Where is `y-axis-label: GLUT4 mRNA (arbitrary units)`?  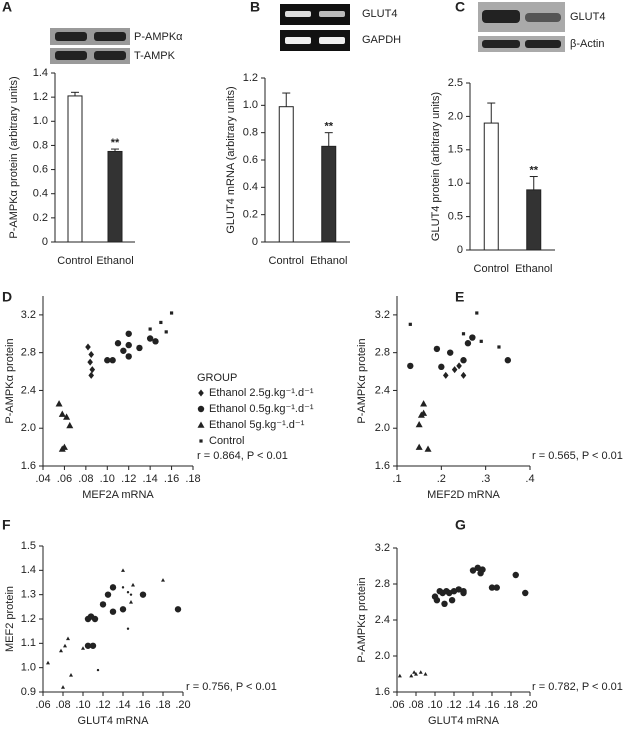
y-axis-label: GLUT4 mRNA (arbitrary units) is located at coordinates (231, 159).